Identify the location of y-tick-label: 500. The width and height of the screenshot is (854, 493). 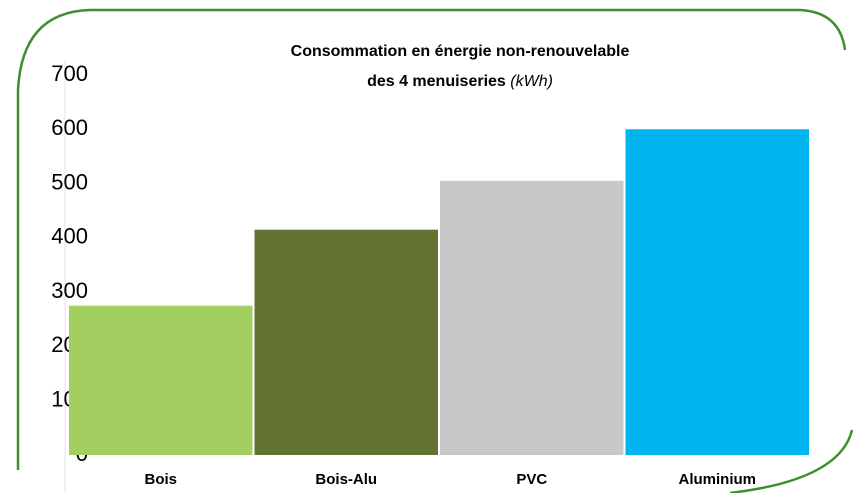
(69, 181).